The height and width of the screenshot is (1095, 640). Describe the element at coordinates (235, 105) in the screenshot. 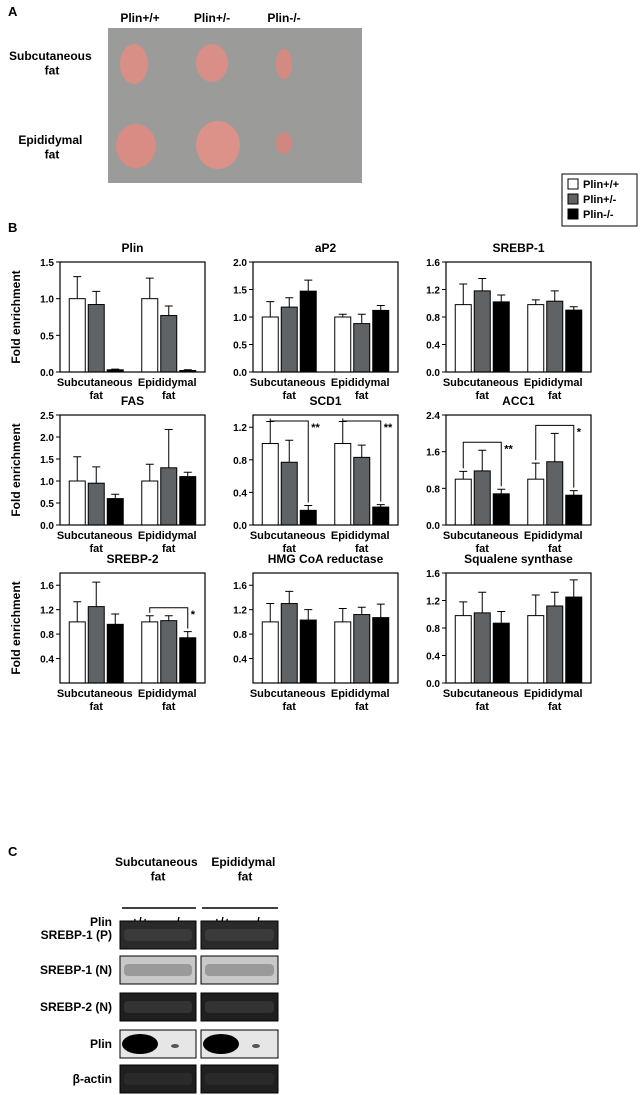

I see `photo` at that location.